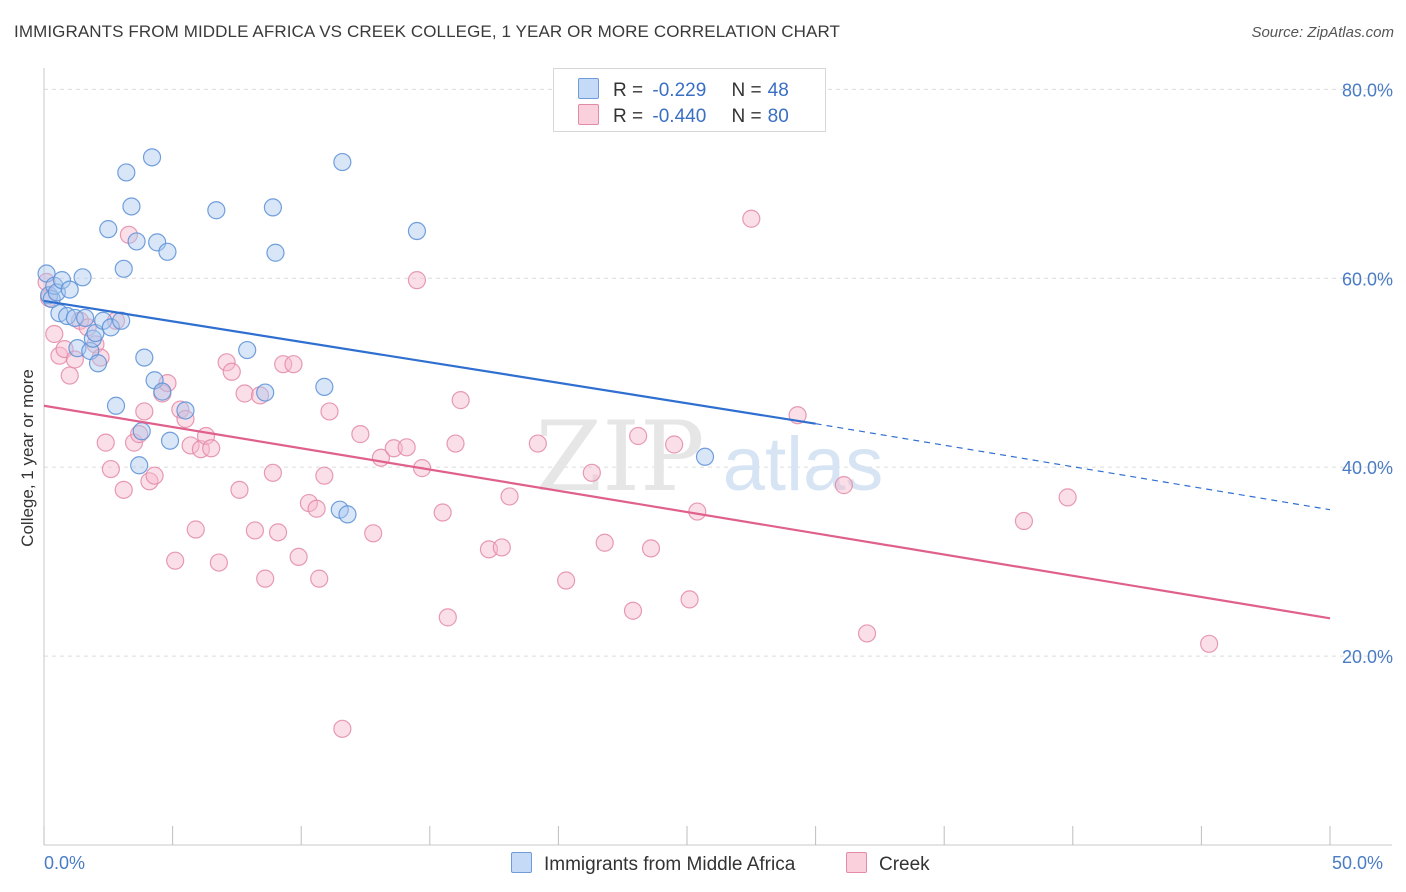  I want to click on legend-row-creek: R = -0.440 N = 80, so click(683, 115).